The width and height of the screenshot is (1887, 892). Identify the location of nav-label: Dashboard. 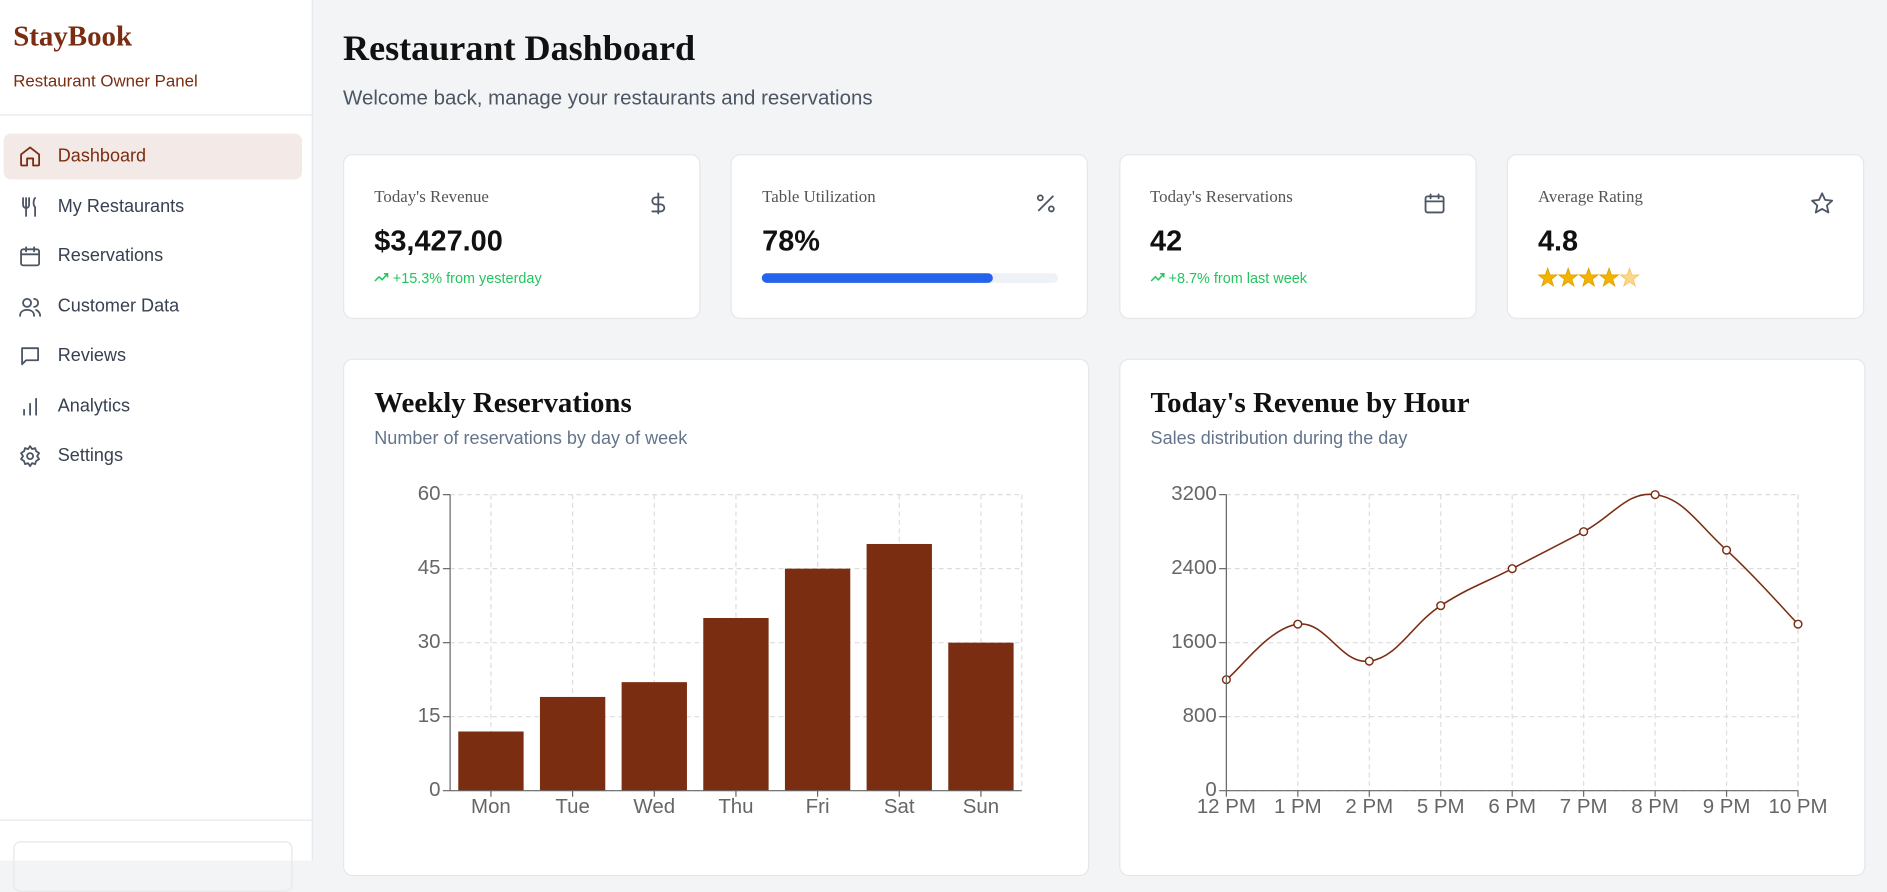
(102, 156).